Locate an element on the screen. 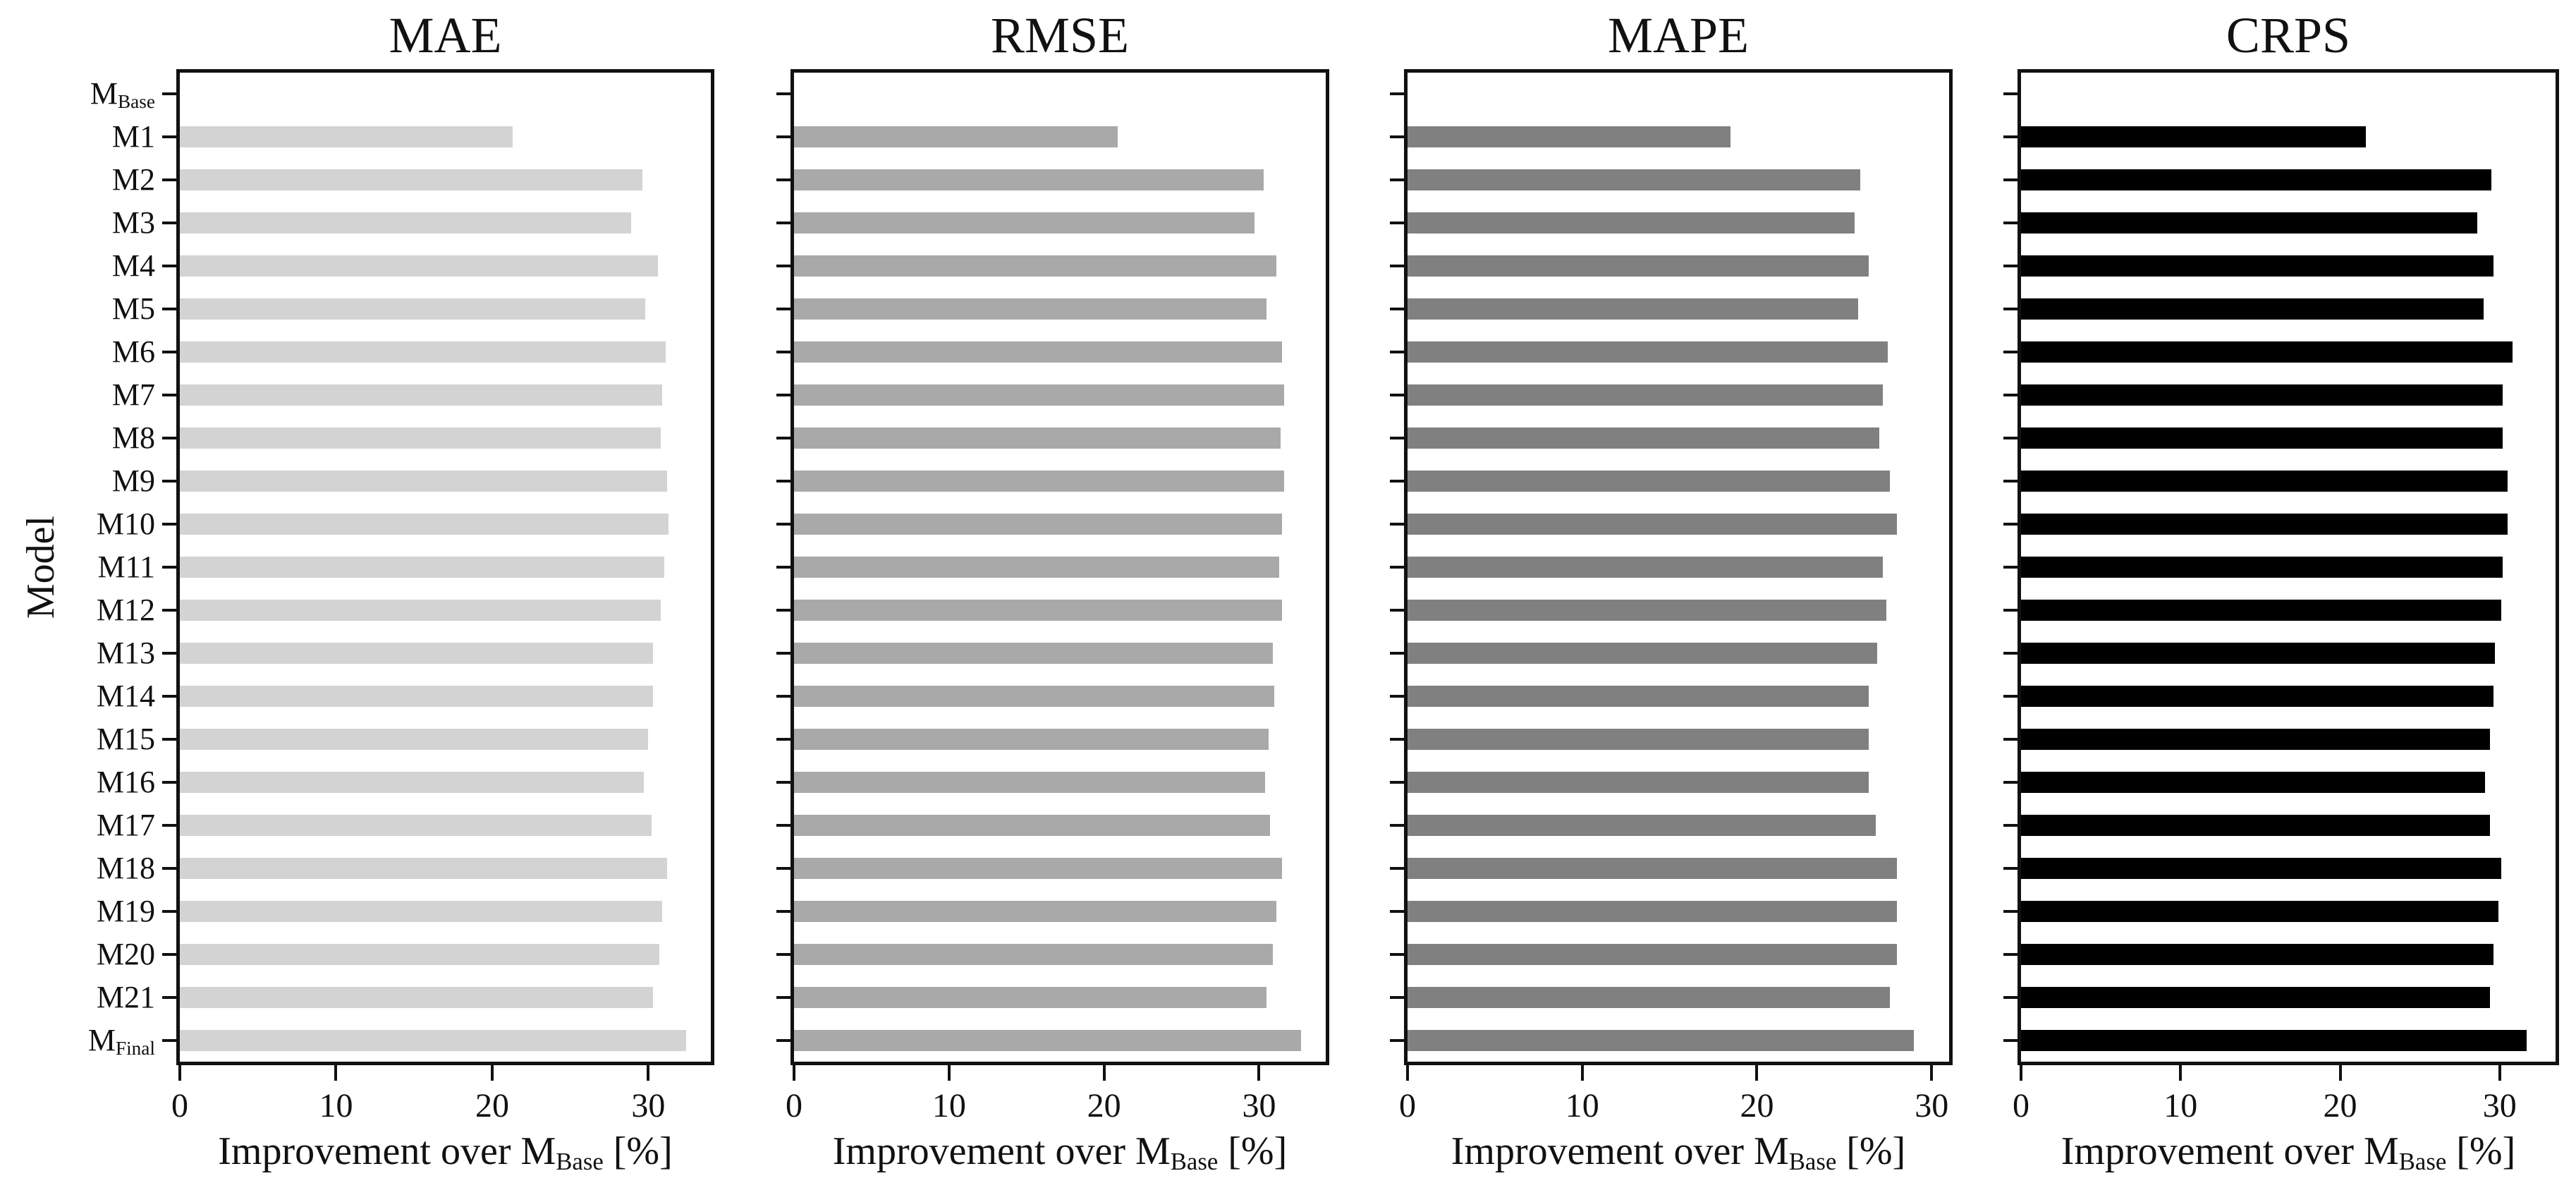 The image size is (2576, 1195). x-tick-label-0: 0 is located at coordinates (1408, 1105).